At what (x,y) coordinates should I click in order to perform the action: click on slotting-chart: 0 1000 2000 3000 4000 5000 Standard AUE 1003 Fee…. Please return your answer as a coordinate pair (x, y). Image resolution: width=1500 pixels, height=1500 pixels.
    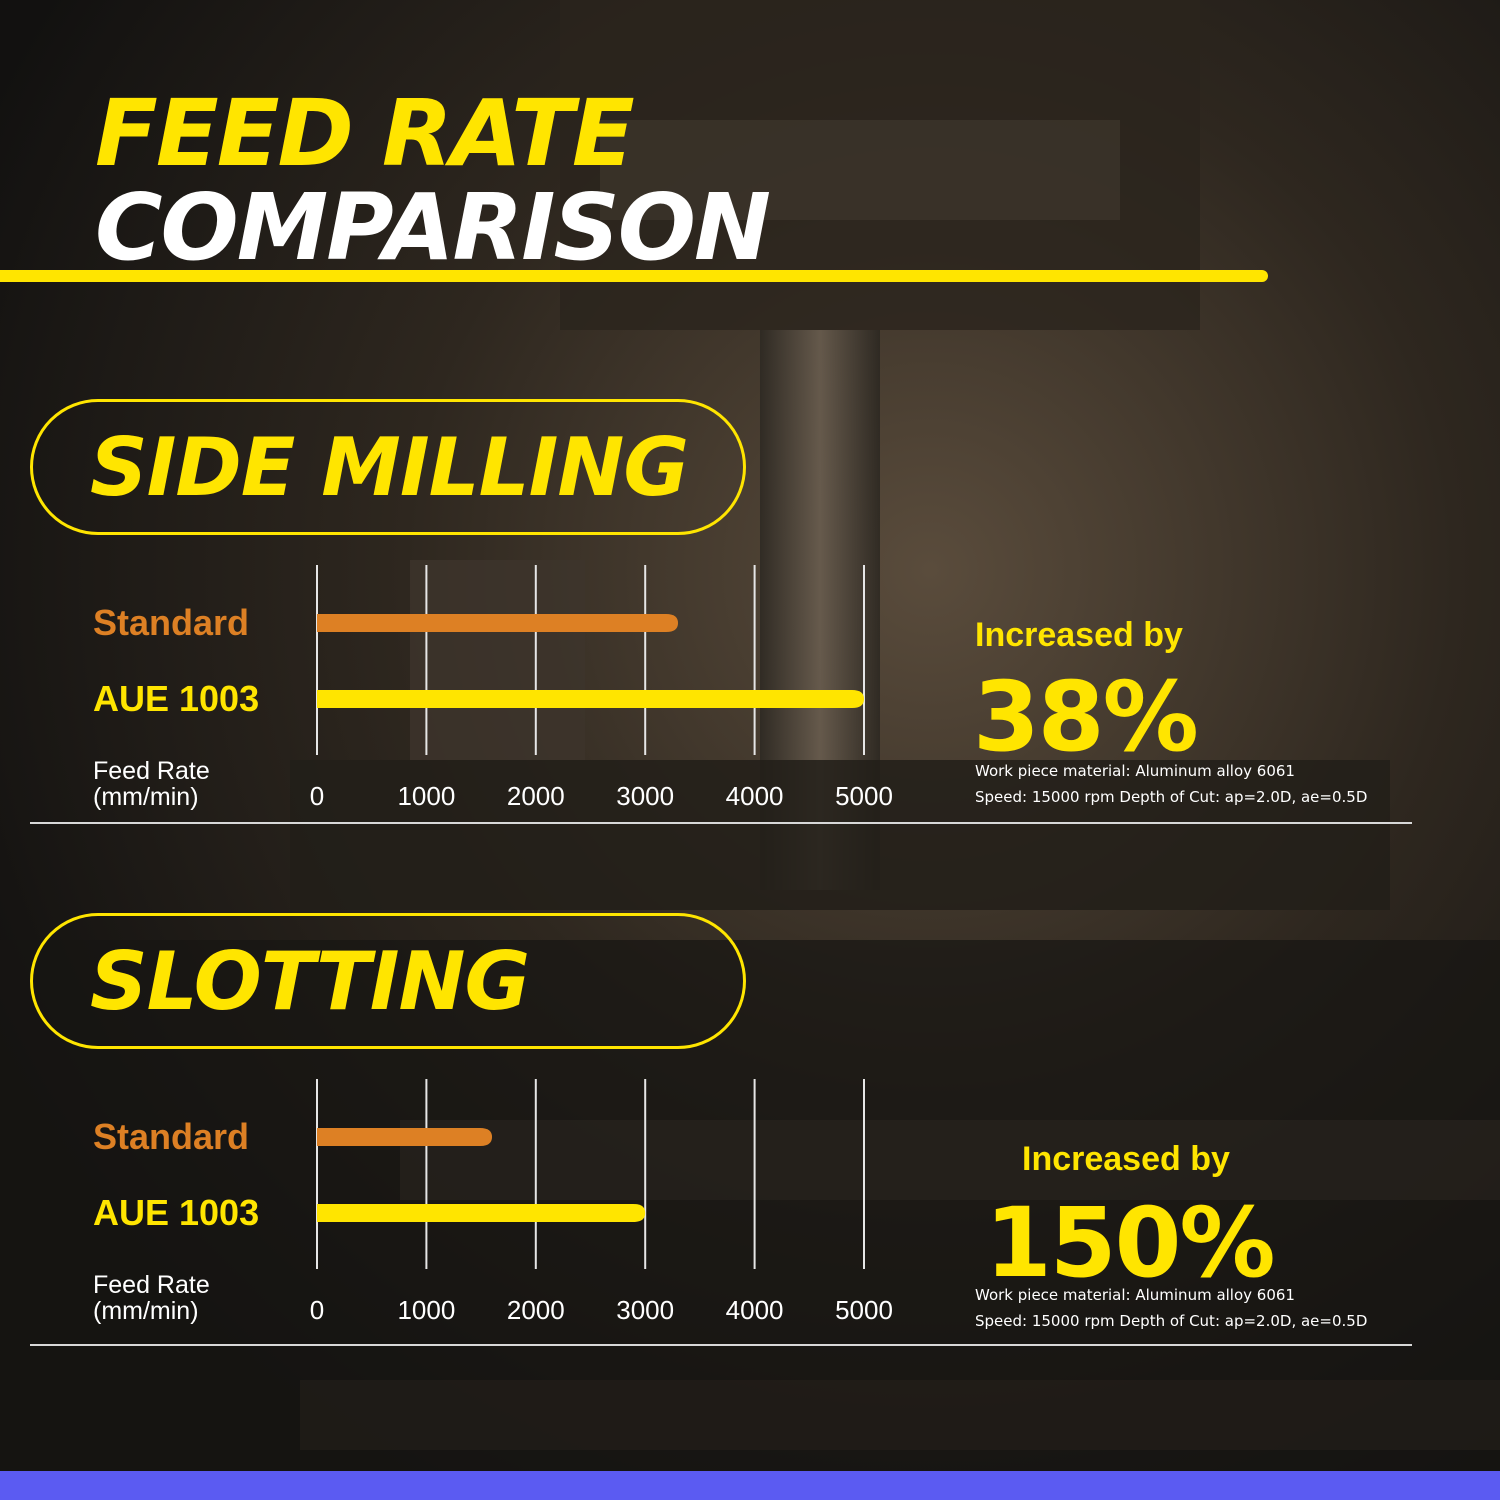
    Looking at the image, I should click on (493, 1202).